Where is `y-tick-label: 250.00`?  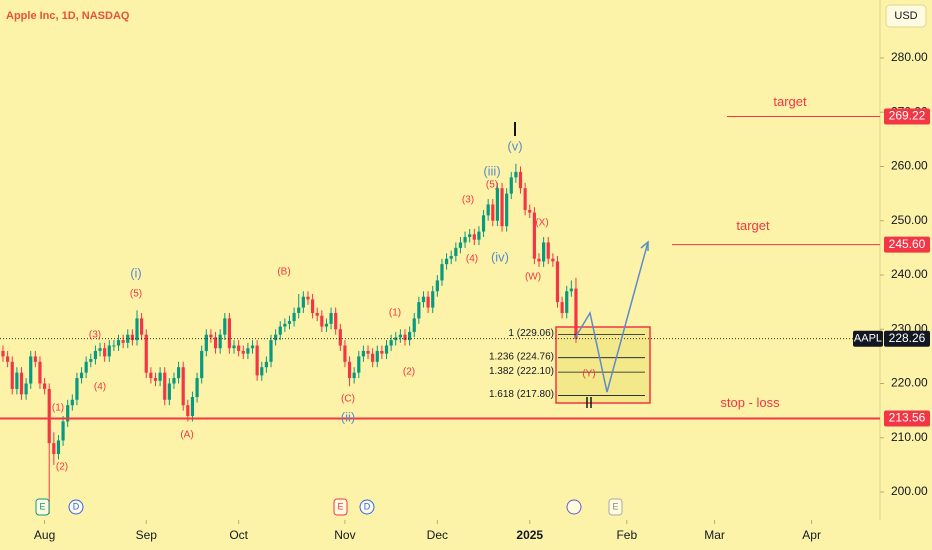
y-tick-label: 250.00 is located at coordinates (909, 220).